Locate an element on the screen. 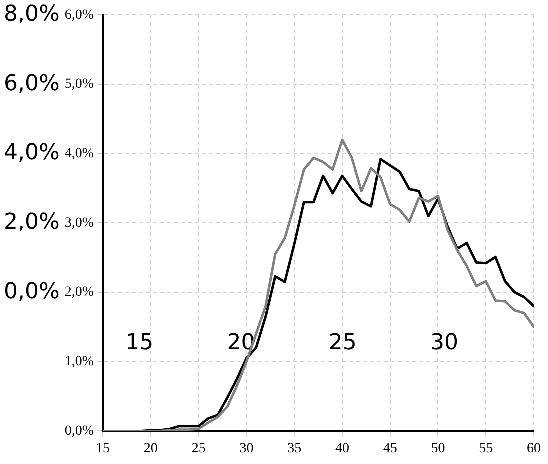  y2-tick-label: 0,0% is located at coordinates (32, 291).